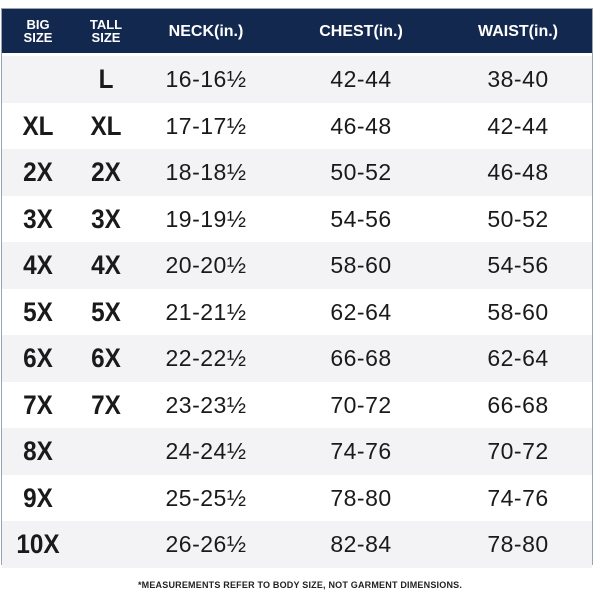 Image resolution: width=600 pixels, height=600 pixels. Describe the element at coordinates (206, 218) in the screenshot. I see `measure-cell: 19-19½` at that location.